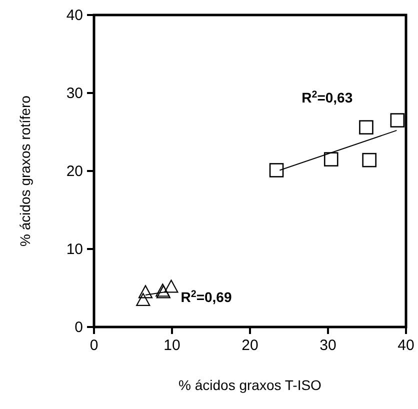 The height and width of the screenshot is (409, 418). I want to click on y-tick-label: 0, so click(78, 327).